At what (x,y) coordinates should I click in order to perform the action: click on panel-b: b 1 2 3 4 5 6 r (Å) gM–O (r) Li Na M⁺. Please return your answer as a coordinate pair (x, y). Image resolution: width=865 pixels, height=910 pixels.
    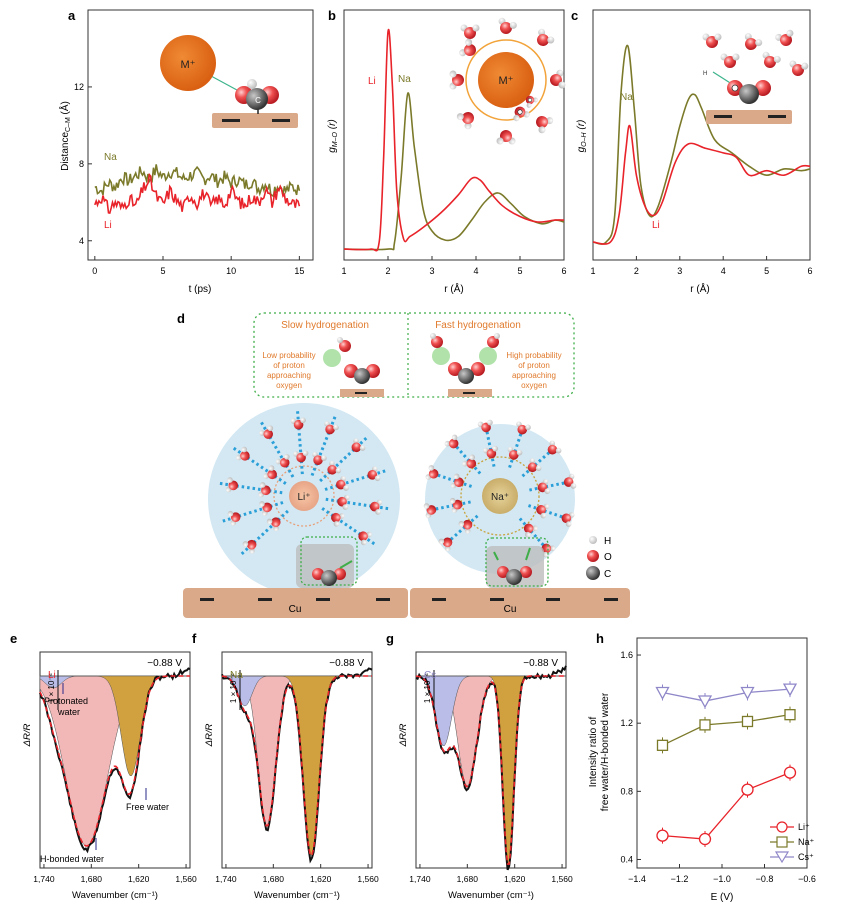
    Looking at the image, I should click on (447, 151).